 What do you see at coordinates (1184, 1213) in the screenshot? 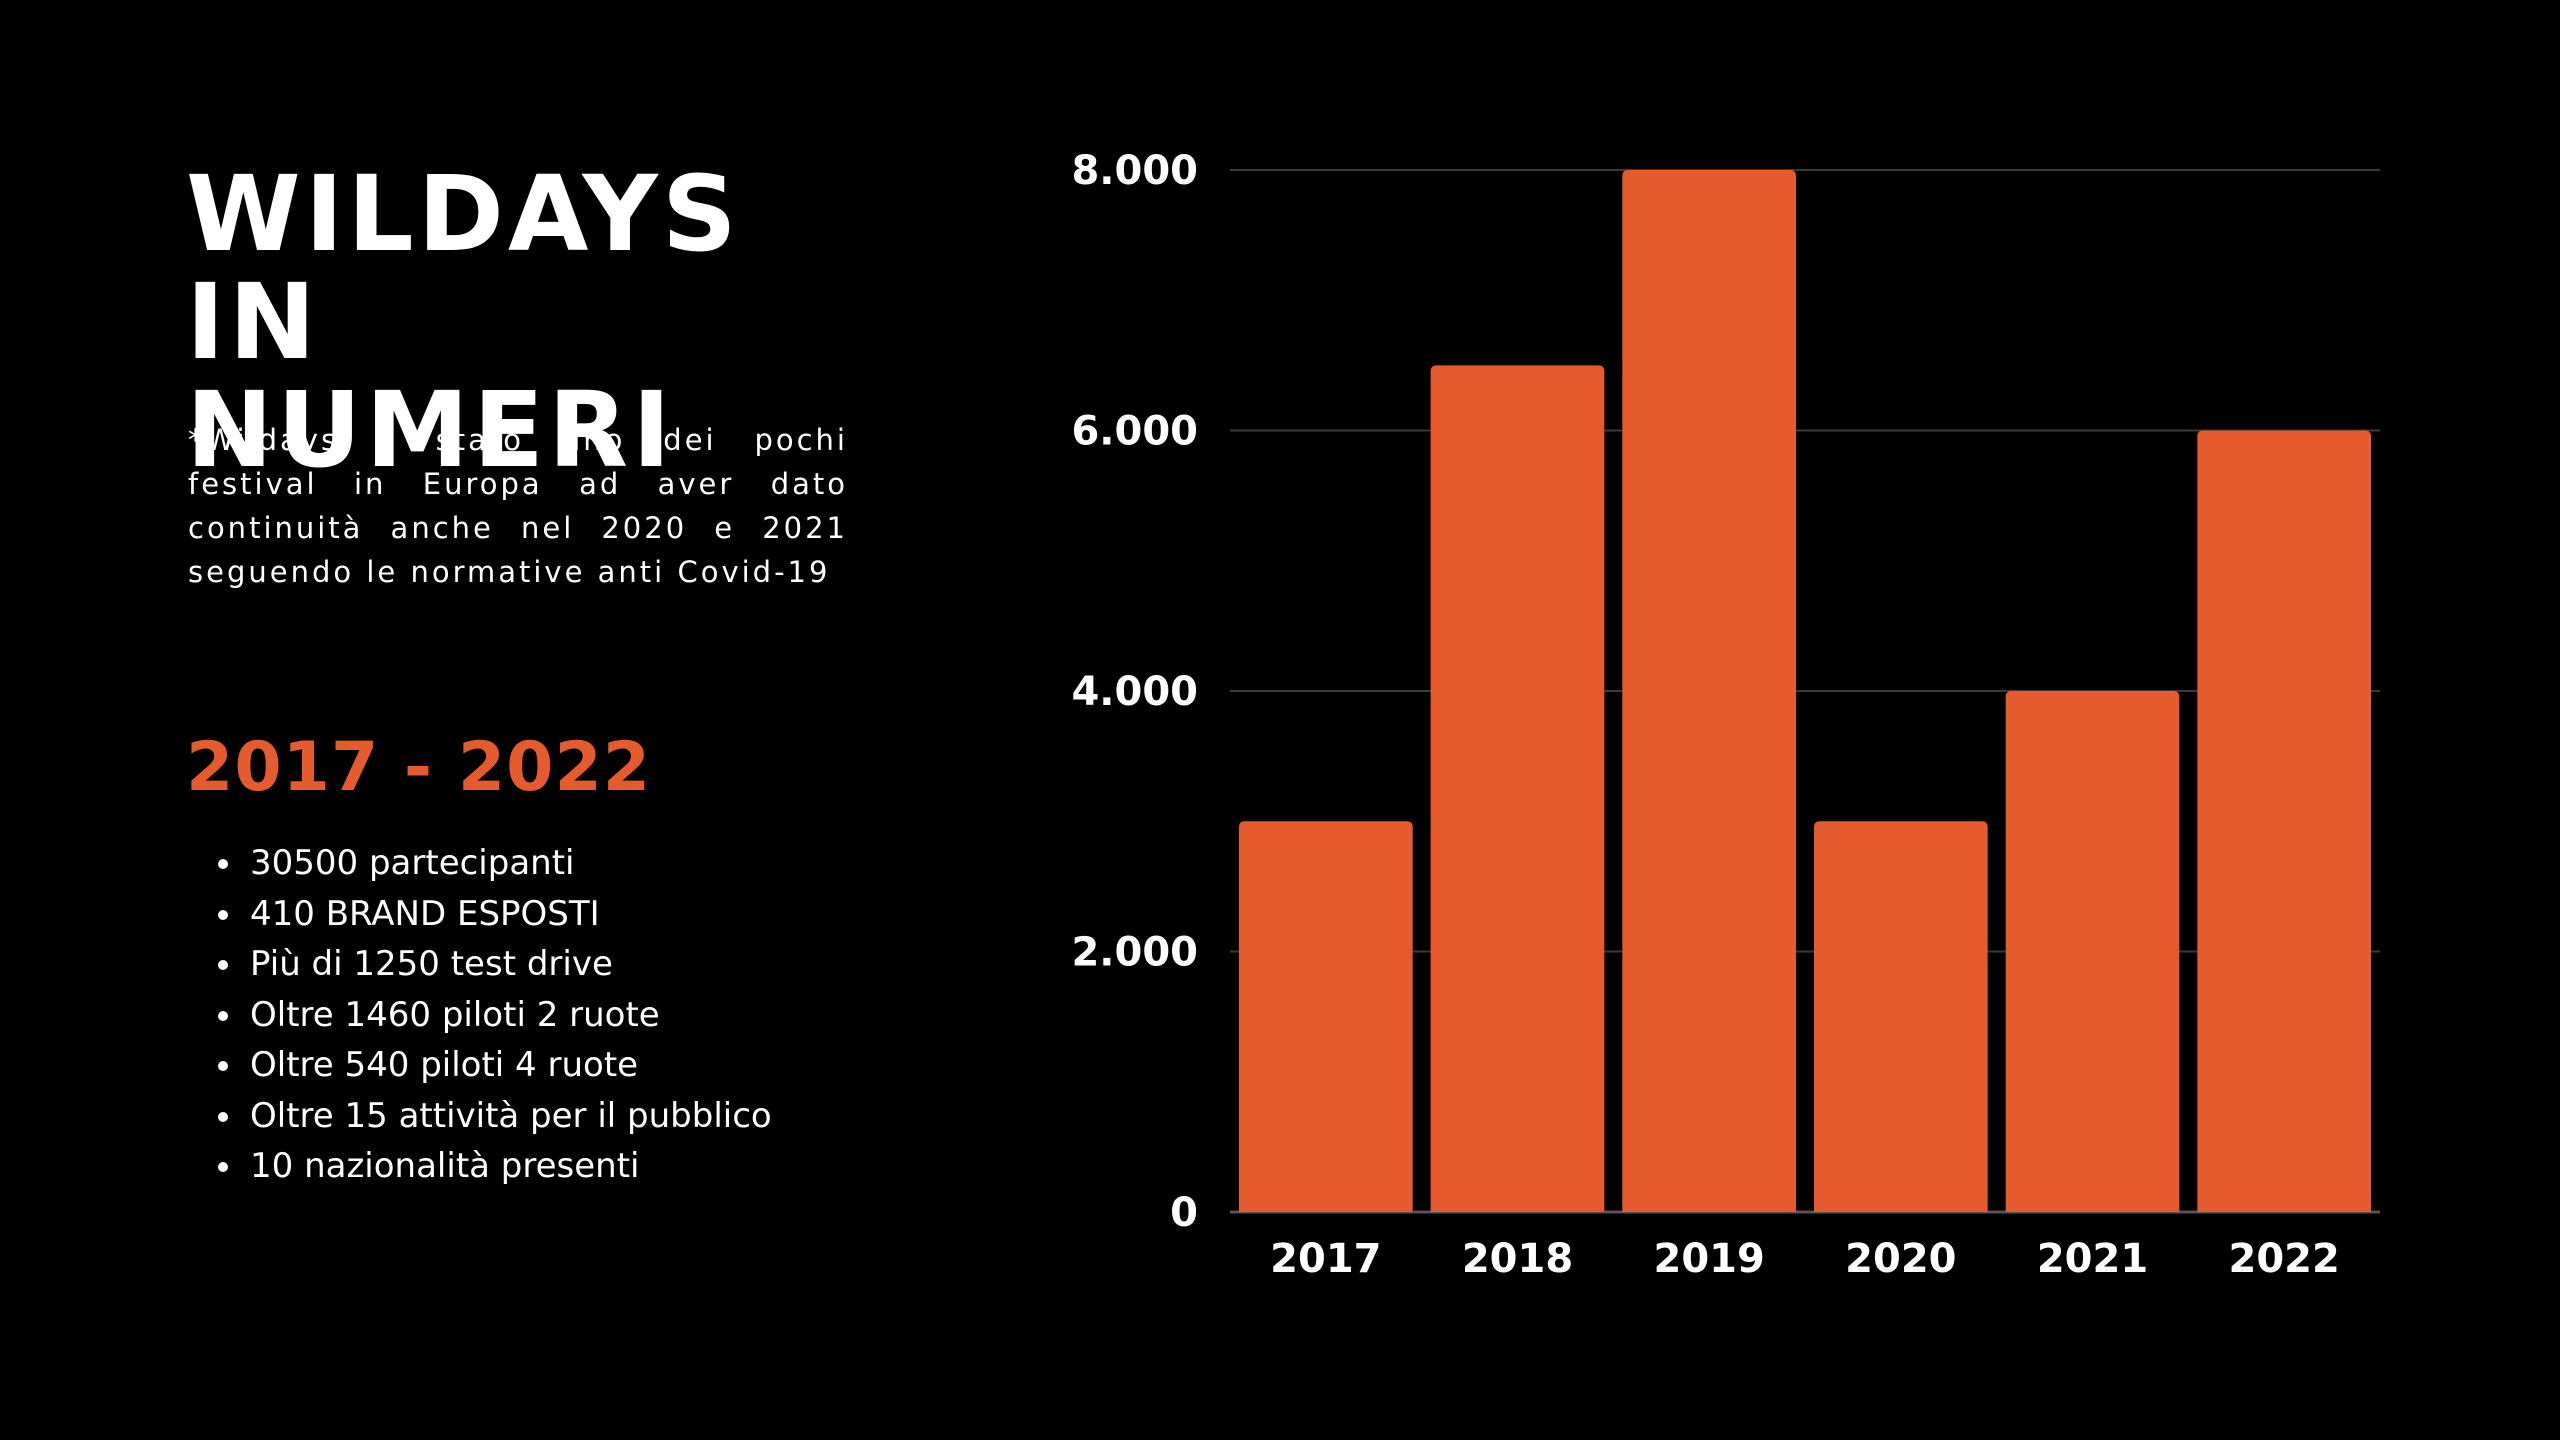
I see `y-tick-label: 0` at bounding box center [1184, 1213].